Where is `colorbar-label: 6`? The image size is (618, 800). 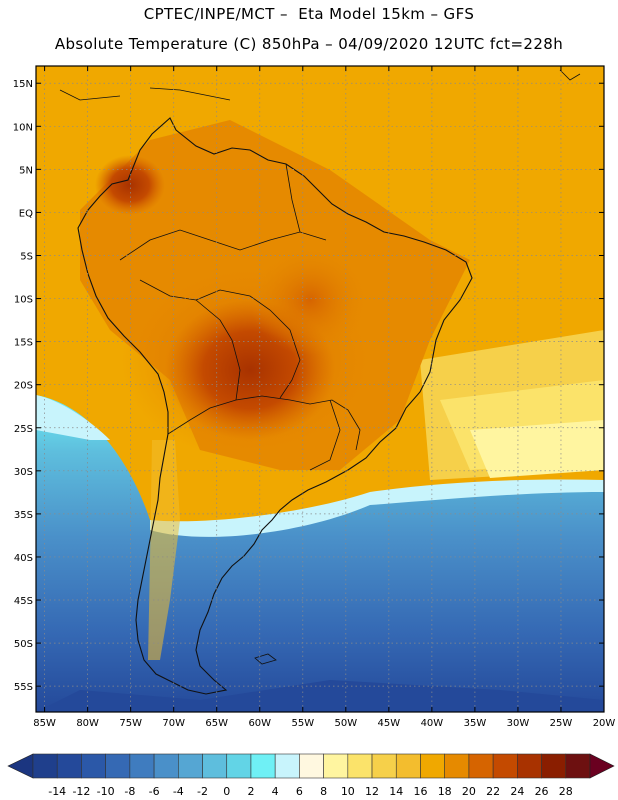 colorbar-label: 6 is located at coordinates (299, 791).